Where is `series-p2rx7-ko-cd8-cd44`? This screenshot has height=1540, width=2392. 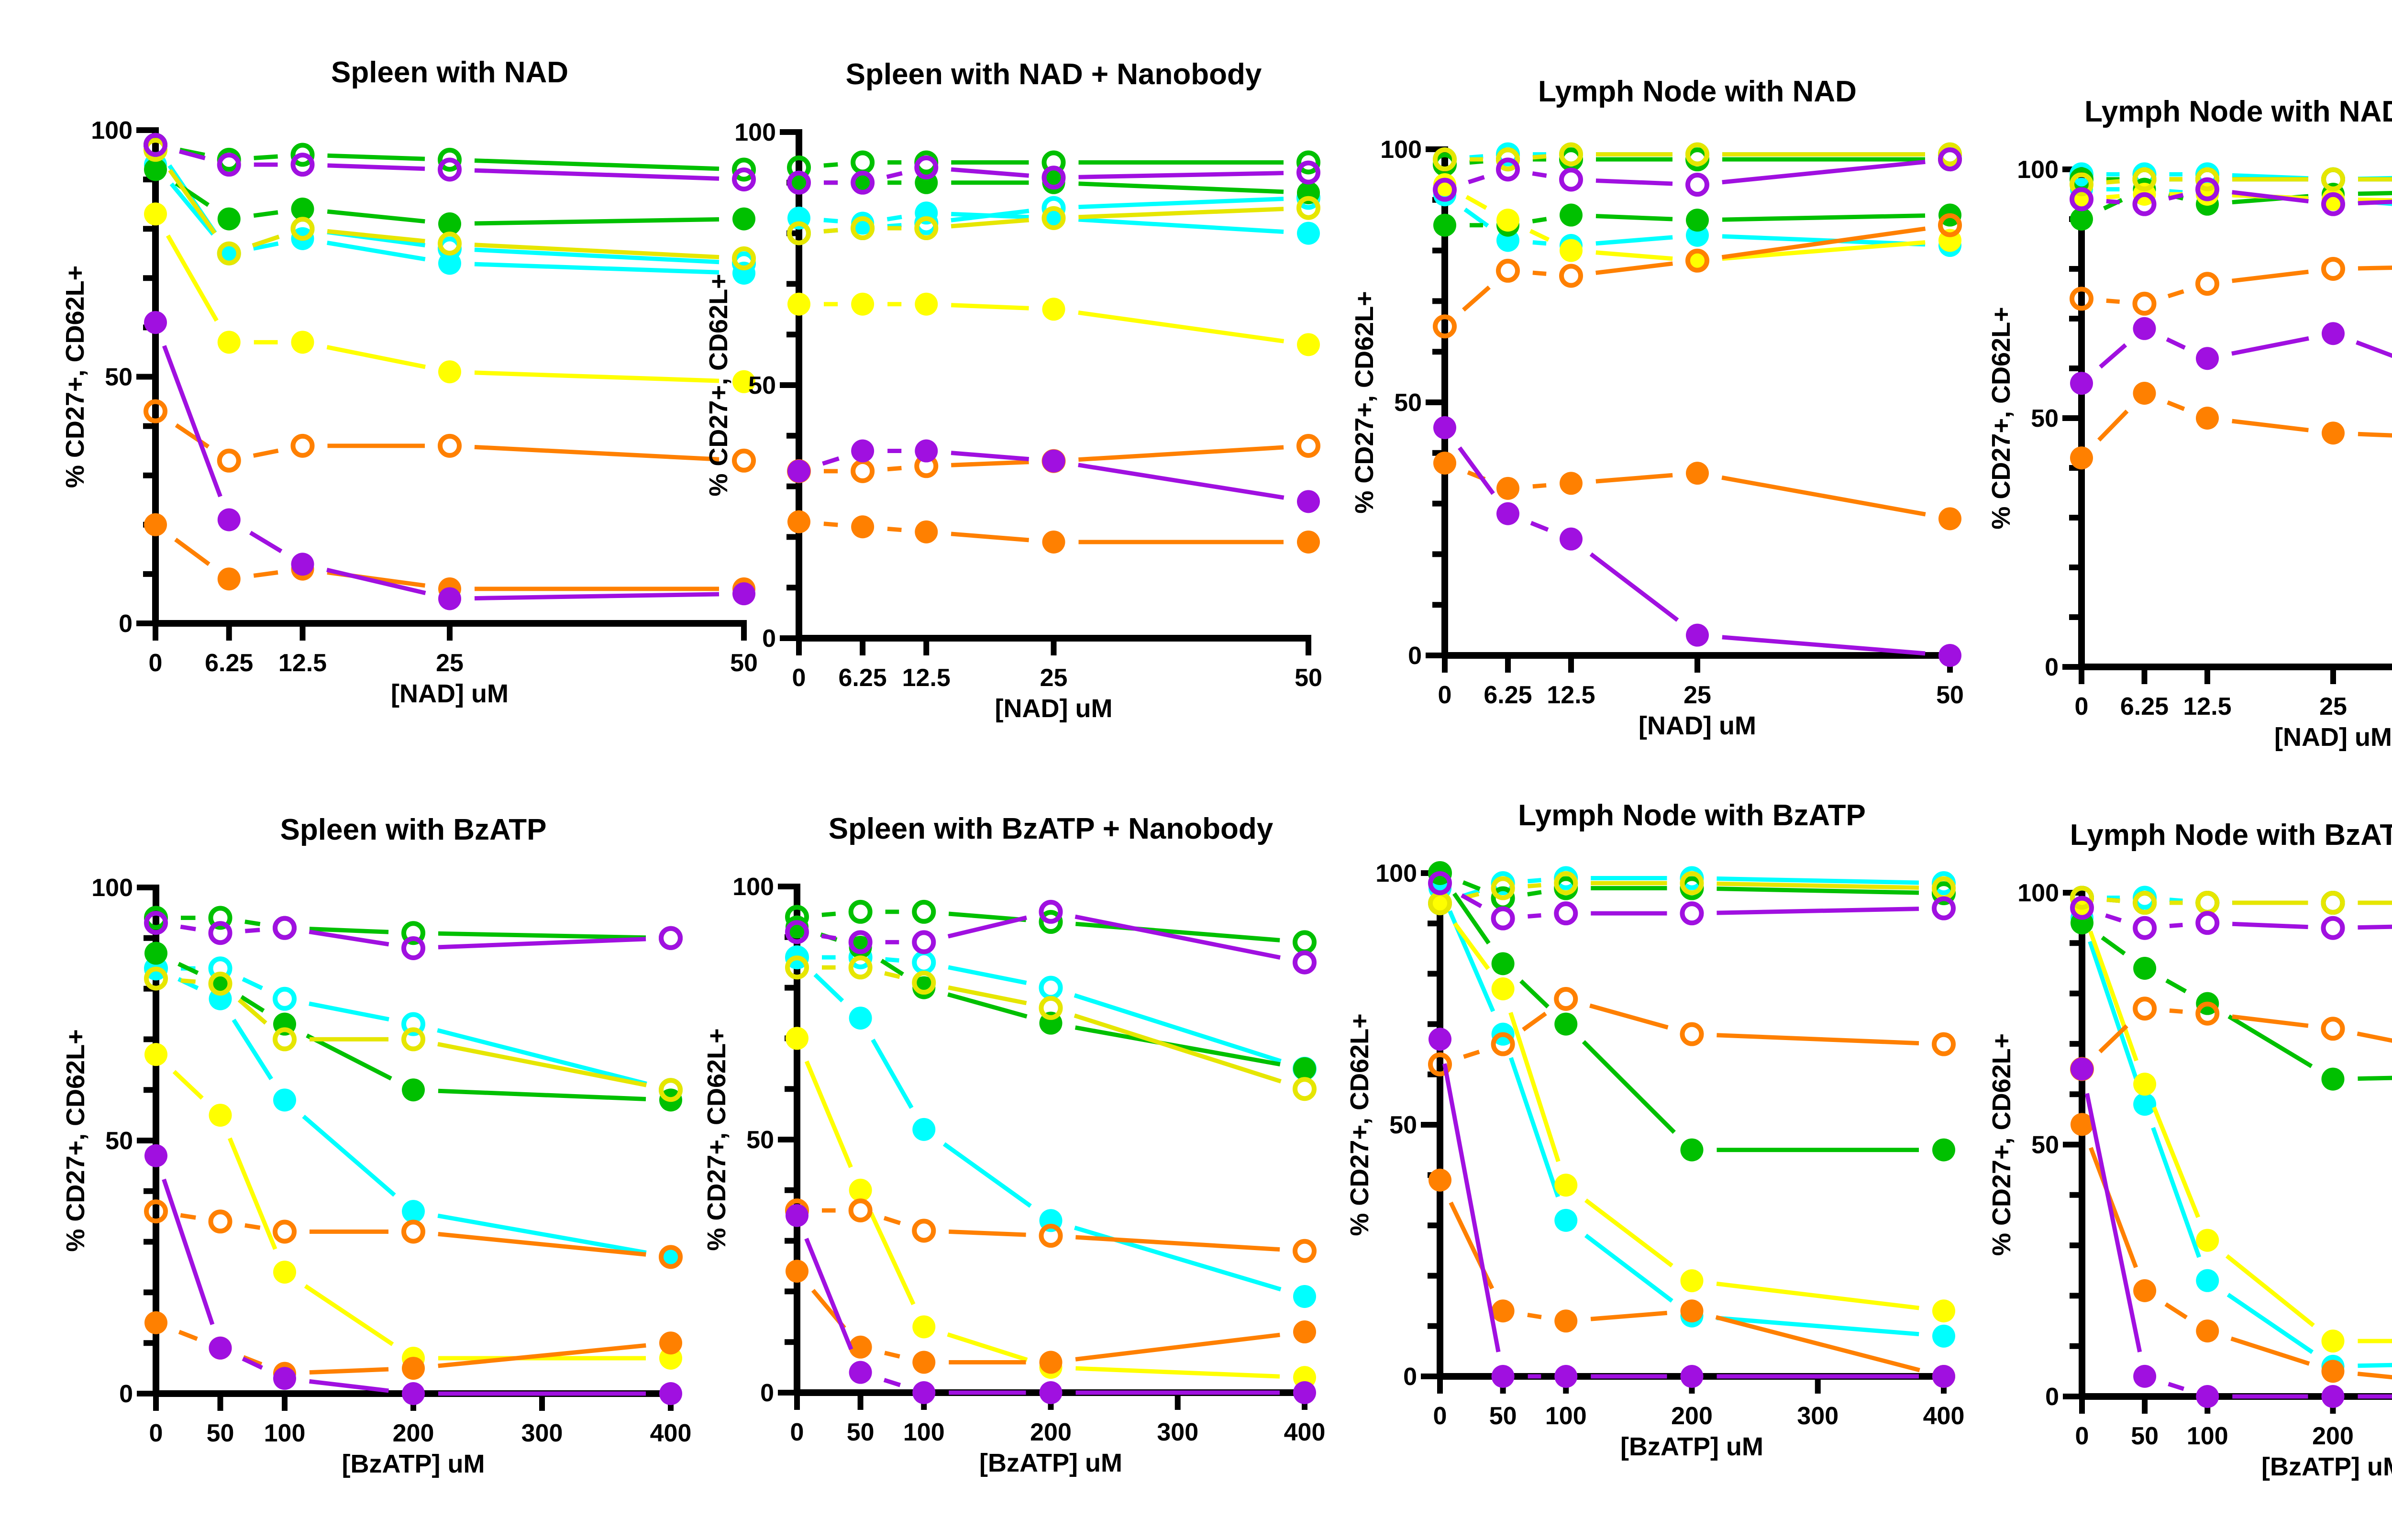 series-p2rx7-ko-cd8-cd44 is located at coordinates (1692, 885).